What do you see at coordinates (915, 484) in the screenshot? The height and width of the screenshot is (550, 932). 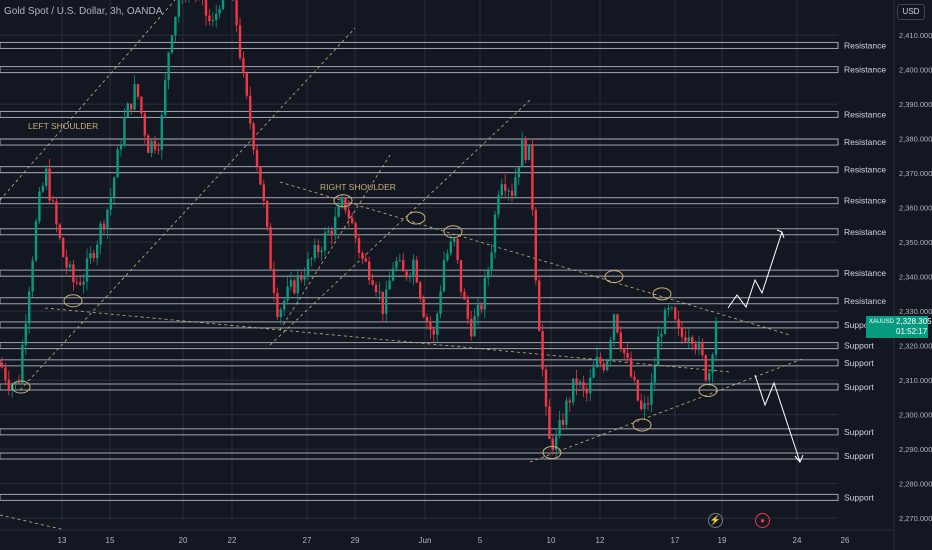 I see `price-tick-label: 2,280.000` at bounding box center [915, 484].